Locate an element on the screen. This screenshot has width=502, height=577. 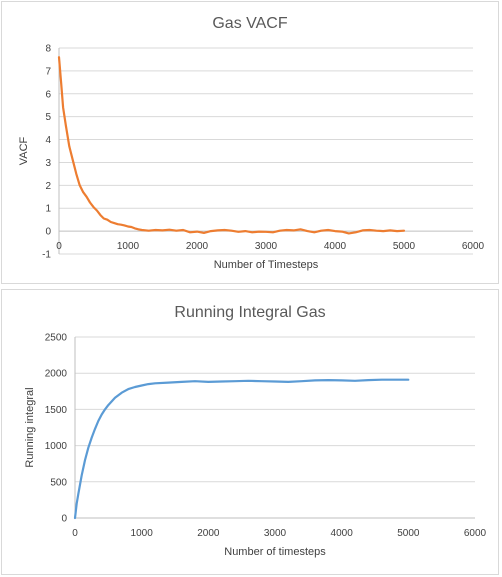
y-tick-label: 6 is located at coordinates (48, 94).